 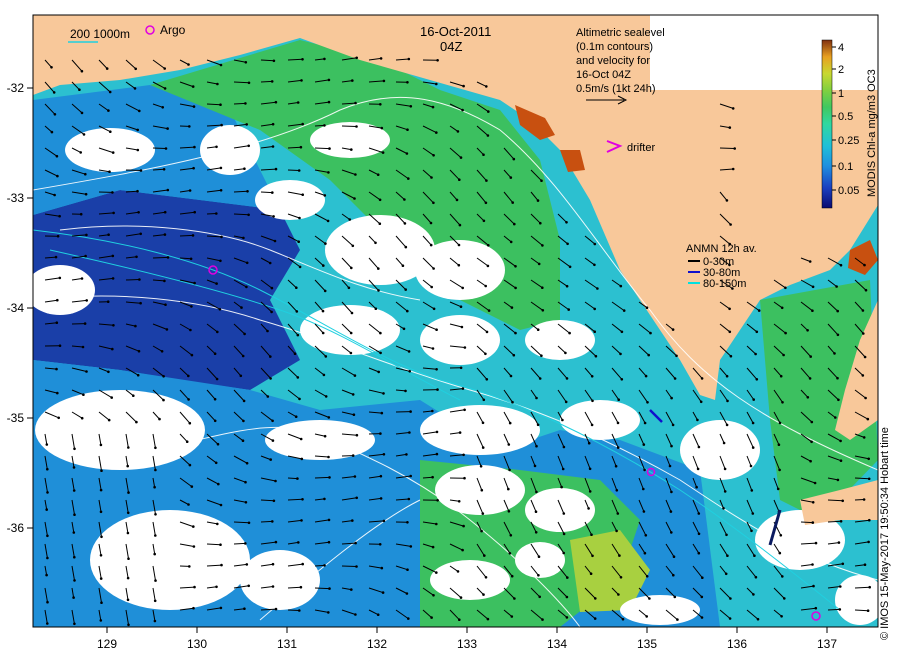 I want to click on x-tick-label: 133, so click(x=467, y=644).